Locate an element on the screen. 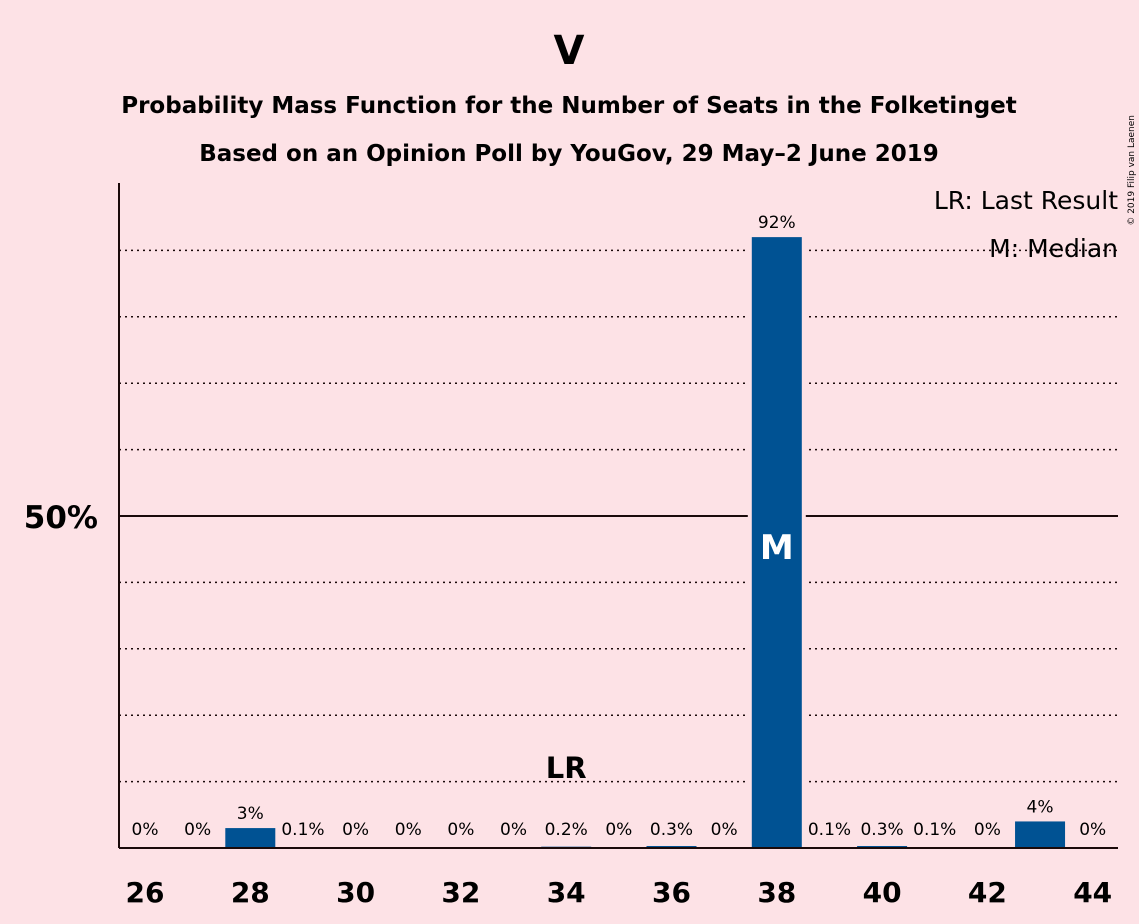 This screenshot has width=1139, height=924. x-tick-30: 30 is located at coordinates (355, 892).